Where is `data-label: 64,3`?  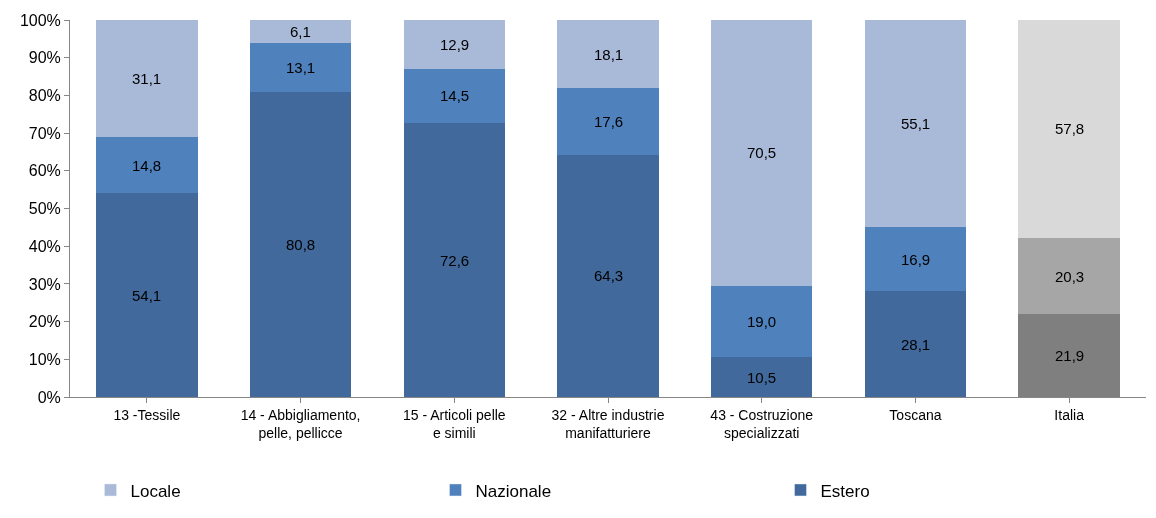
data-label: 64,3 is located at coordinates (609, 275).